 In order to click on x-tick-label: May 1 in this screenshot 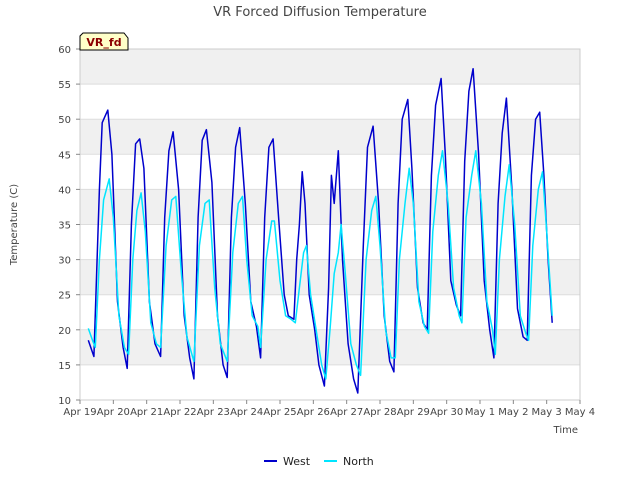, I will do `click(480, 412)`.